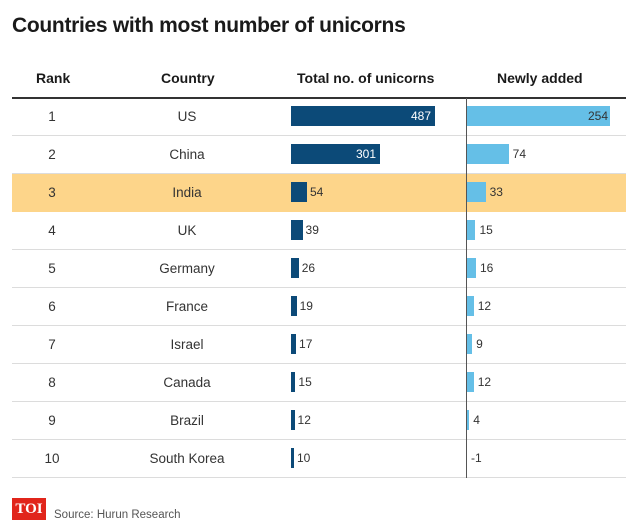 The width and height of the screenshot is (637, 532). Describe the element at coordinates (496, 192) in the screenshot. I see `newly-added-value-label: 33` at that location.